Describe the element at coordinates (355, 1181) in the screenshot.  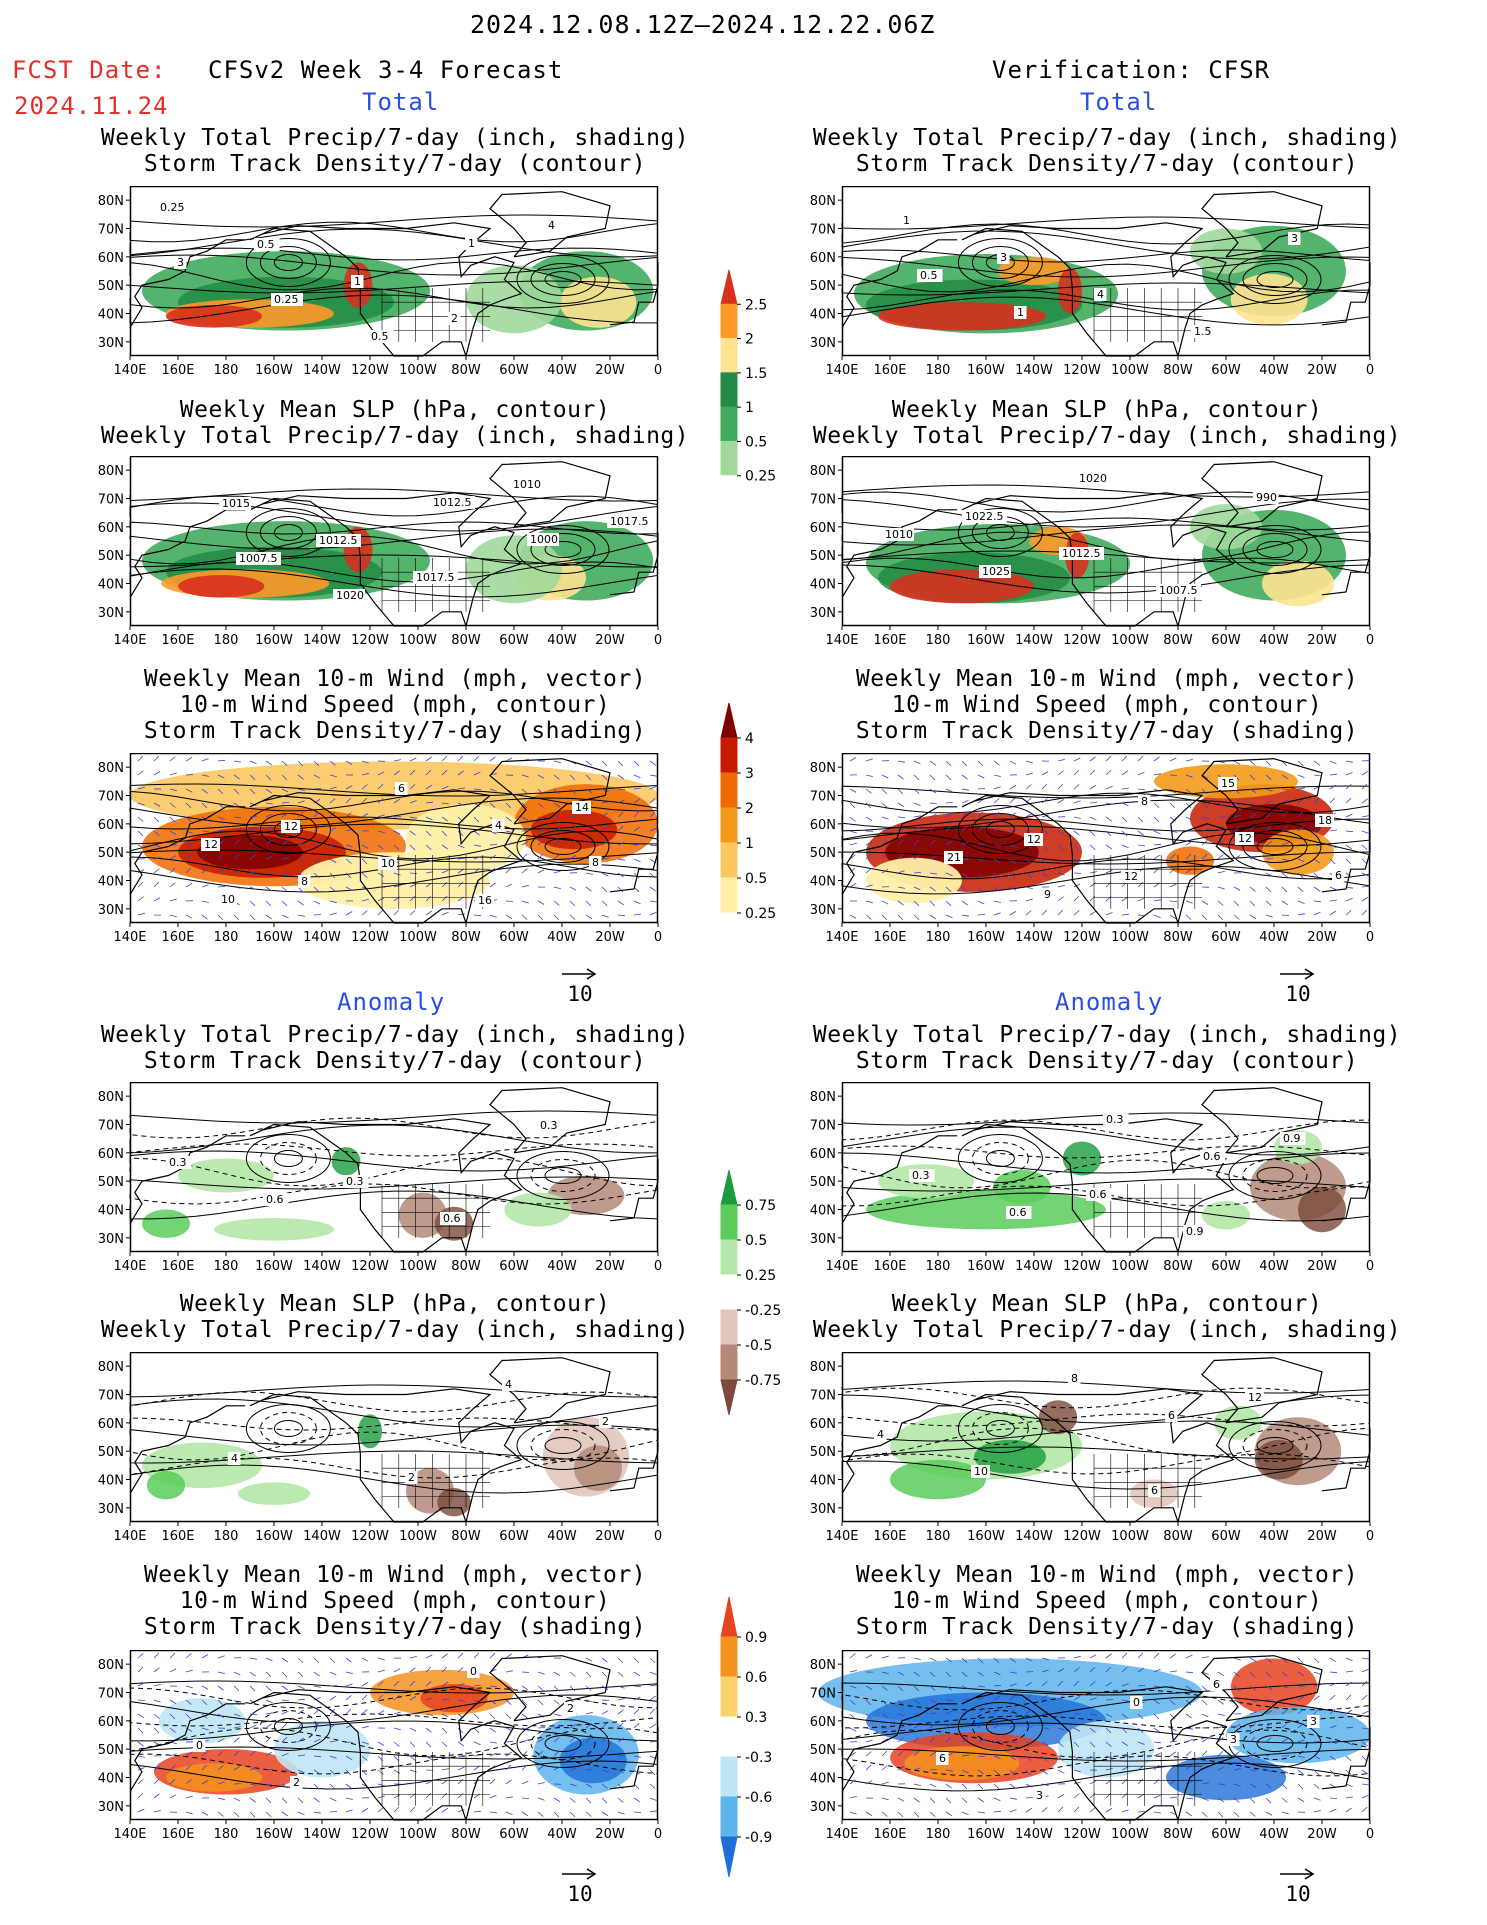
I see `contour-label: 0.3` at that location.